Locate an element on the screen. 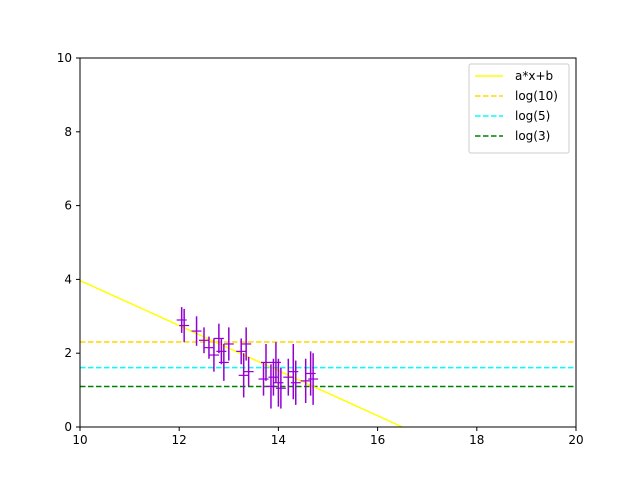 The height and width of the screenshot is (480, 640). reference-lines is located at coordinates (328, 364).